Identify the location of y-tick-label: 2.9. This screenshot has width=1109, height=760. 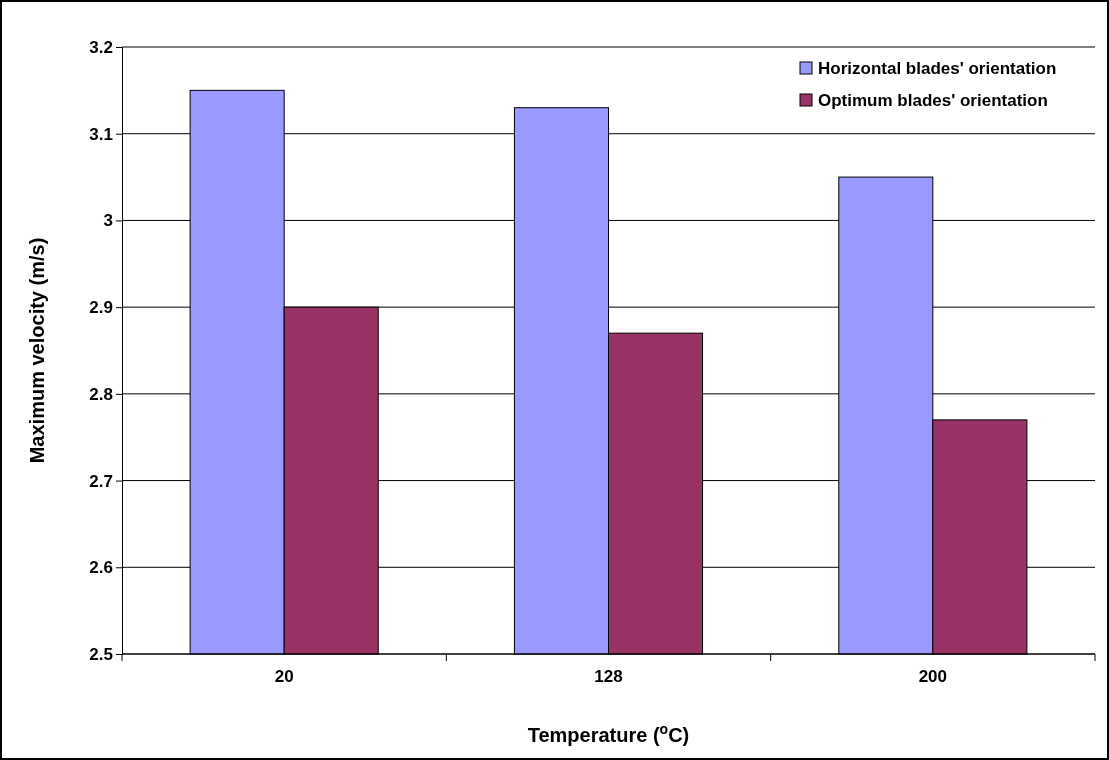
(101, 308).